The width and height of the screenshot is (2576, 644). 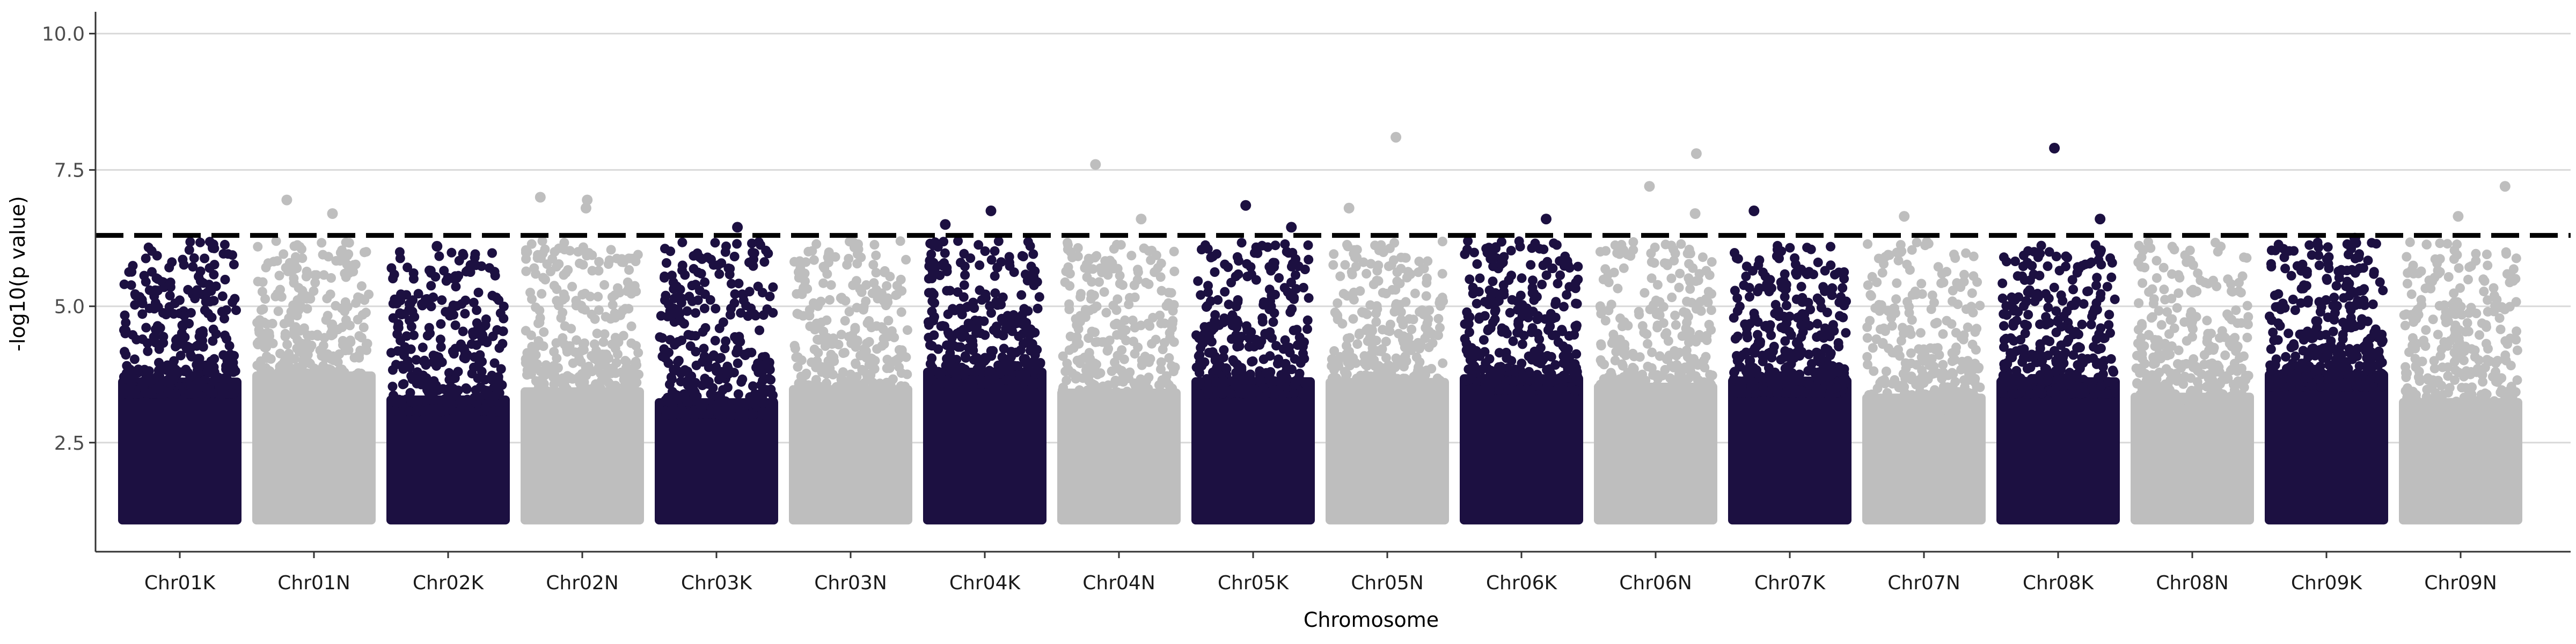 I want to click on chromosome-points-chr02k, so click(x=448, y=382).